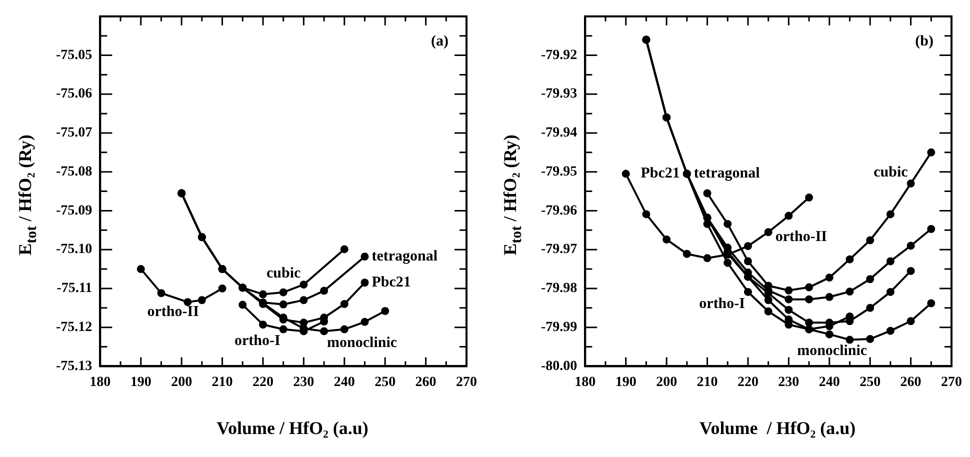 This screenshot has height=457, width=970. Describe the element at coordinates (74, 55) in the screenshot. I see `y-tick-label: -75.05` at that location.